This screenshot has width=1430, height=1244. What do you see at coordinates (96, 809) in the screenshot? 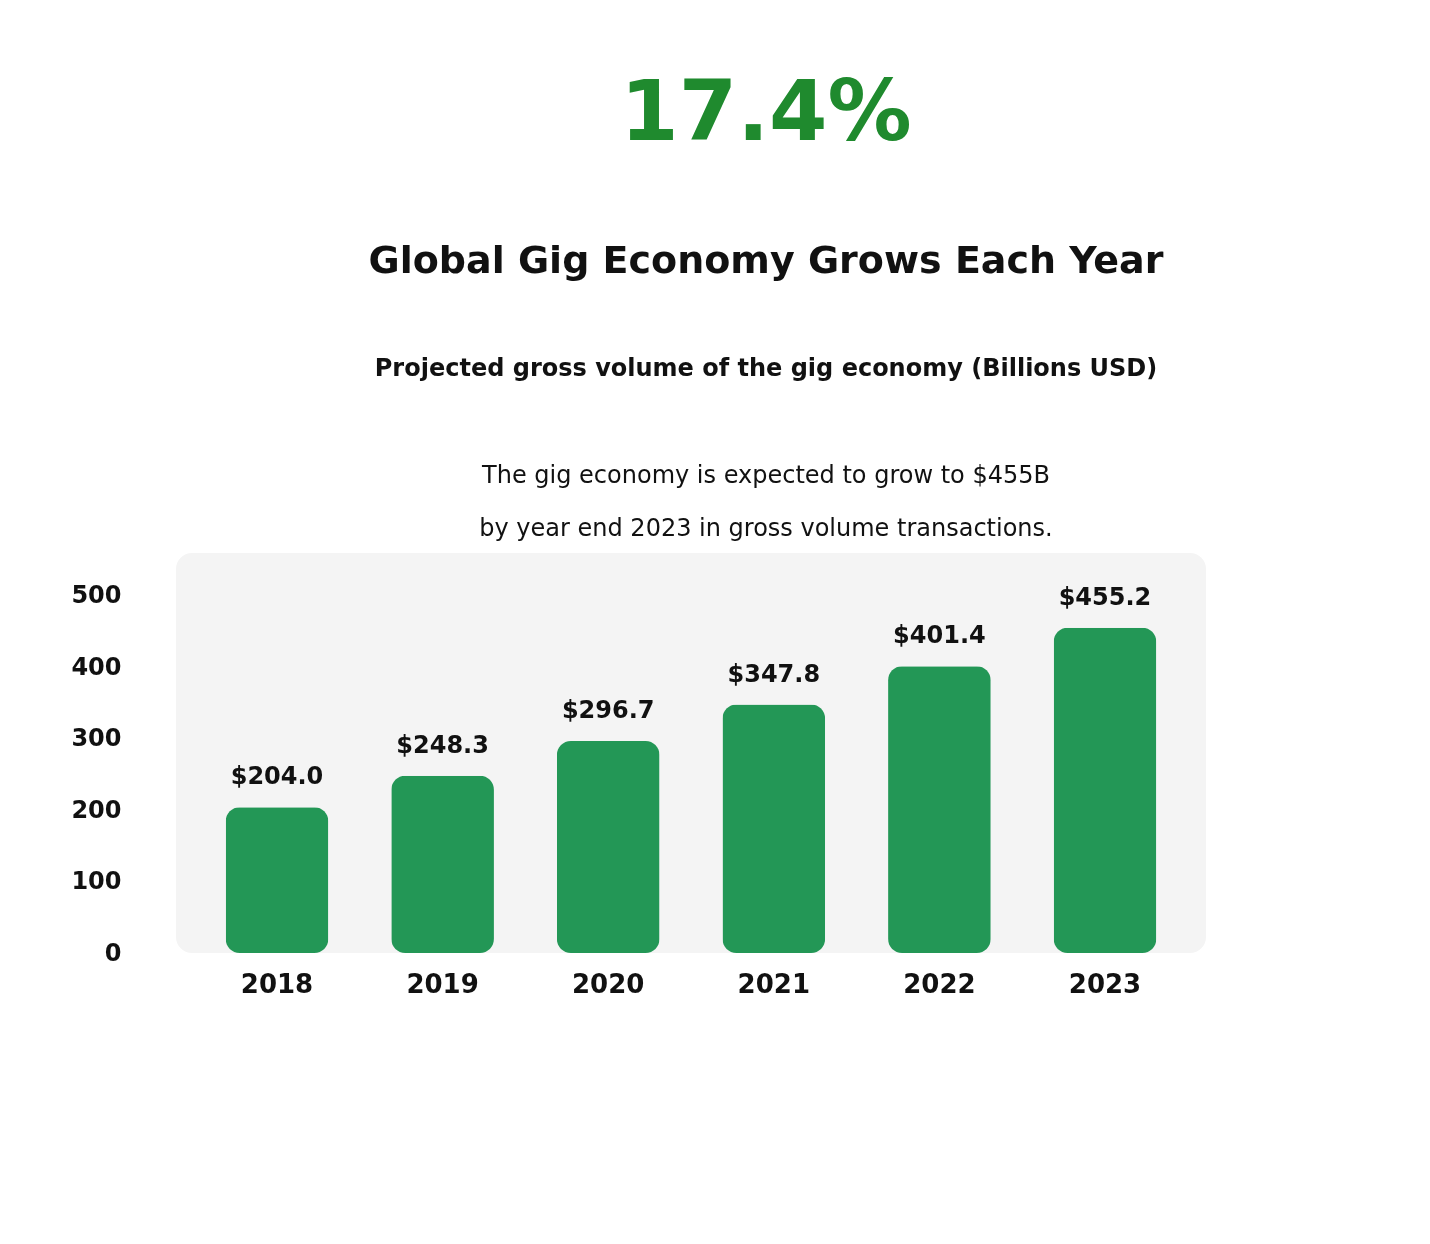
I see `y-tick-label: 200` at bounding box center [96, 809].